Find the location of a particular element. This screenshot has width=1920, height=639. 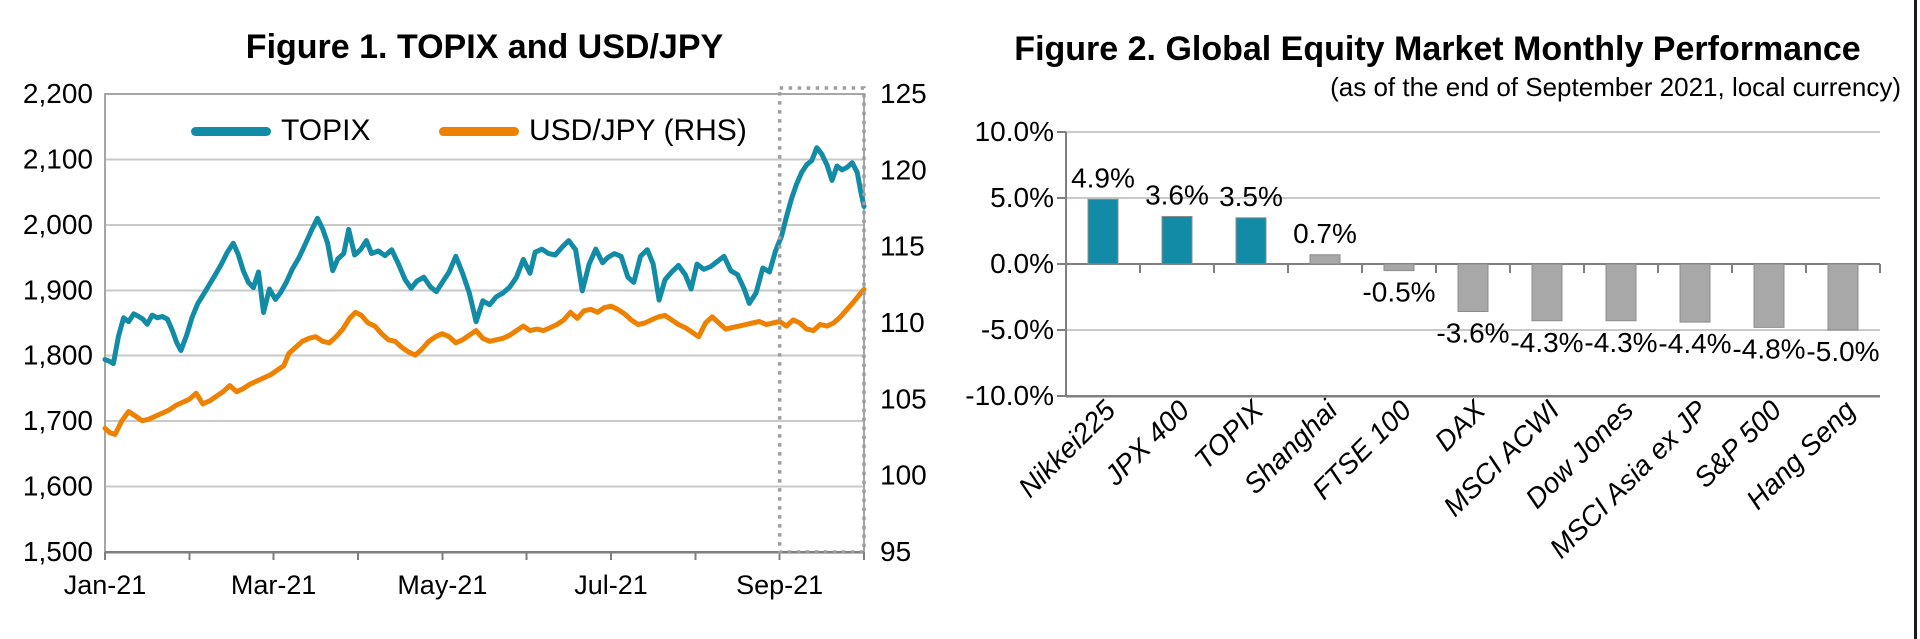

fig1-yleft-label: 1,700 is located at coordinates (58, 420).